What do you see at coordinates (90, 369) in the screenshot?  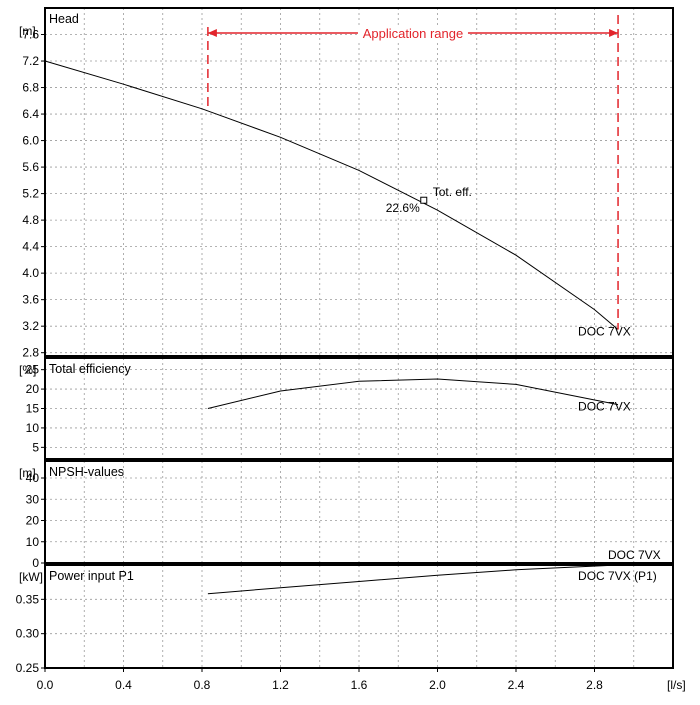 I see `panel-title: Total efficiency` at bounding box center [90, 369].